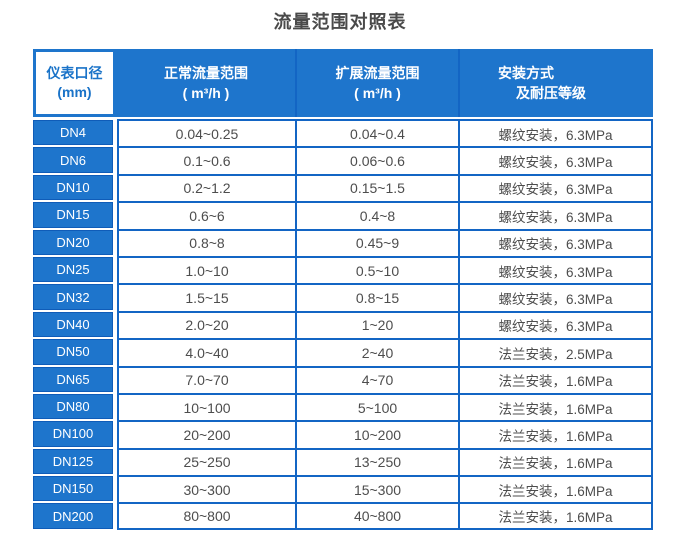 The height and width of the screenshot is (547, 680). I want to click on header-diameter-line1: 仪表口径, so click(74, 73).